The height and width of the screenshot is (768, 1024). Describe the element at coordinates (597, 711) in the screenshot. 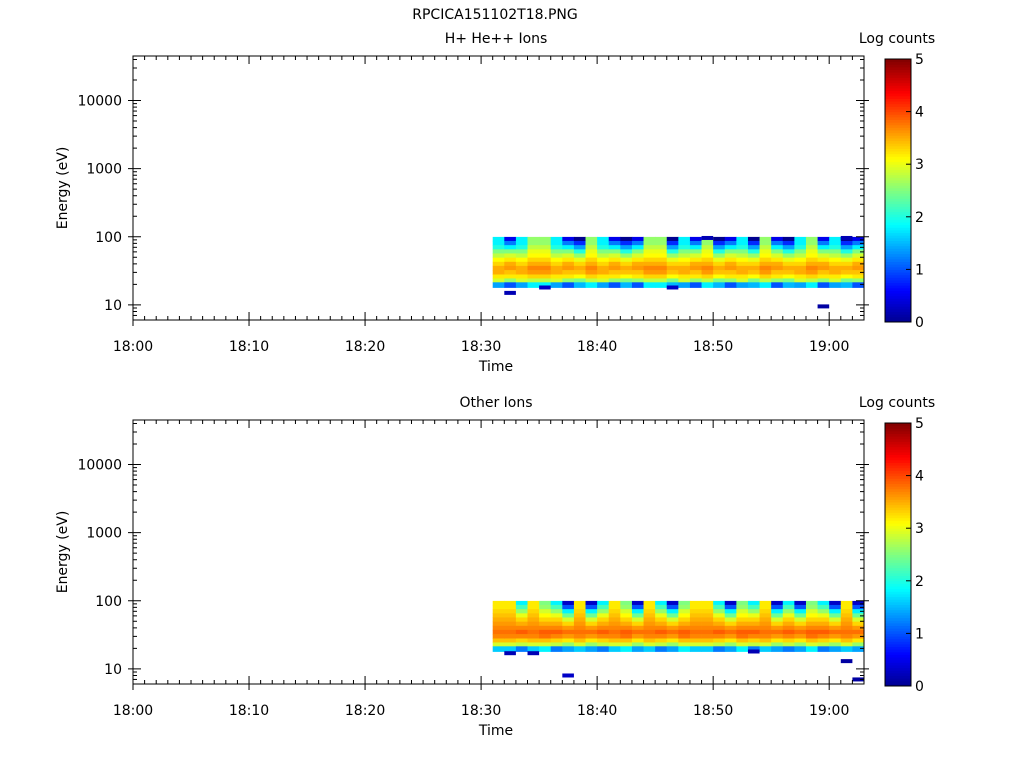

I see `x-tick-label: 18:40` at that location.